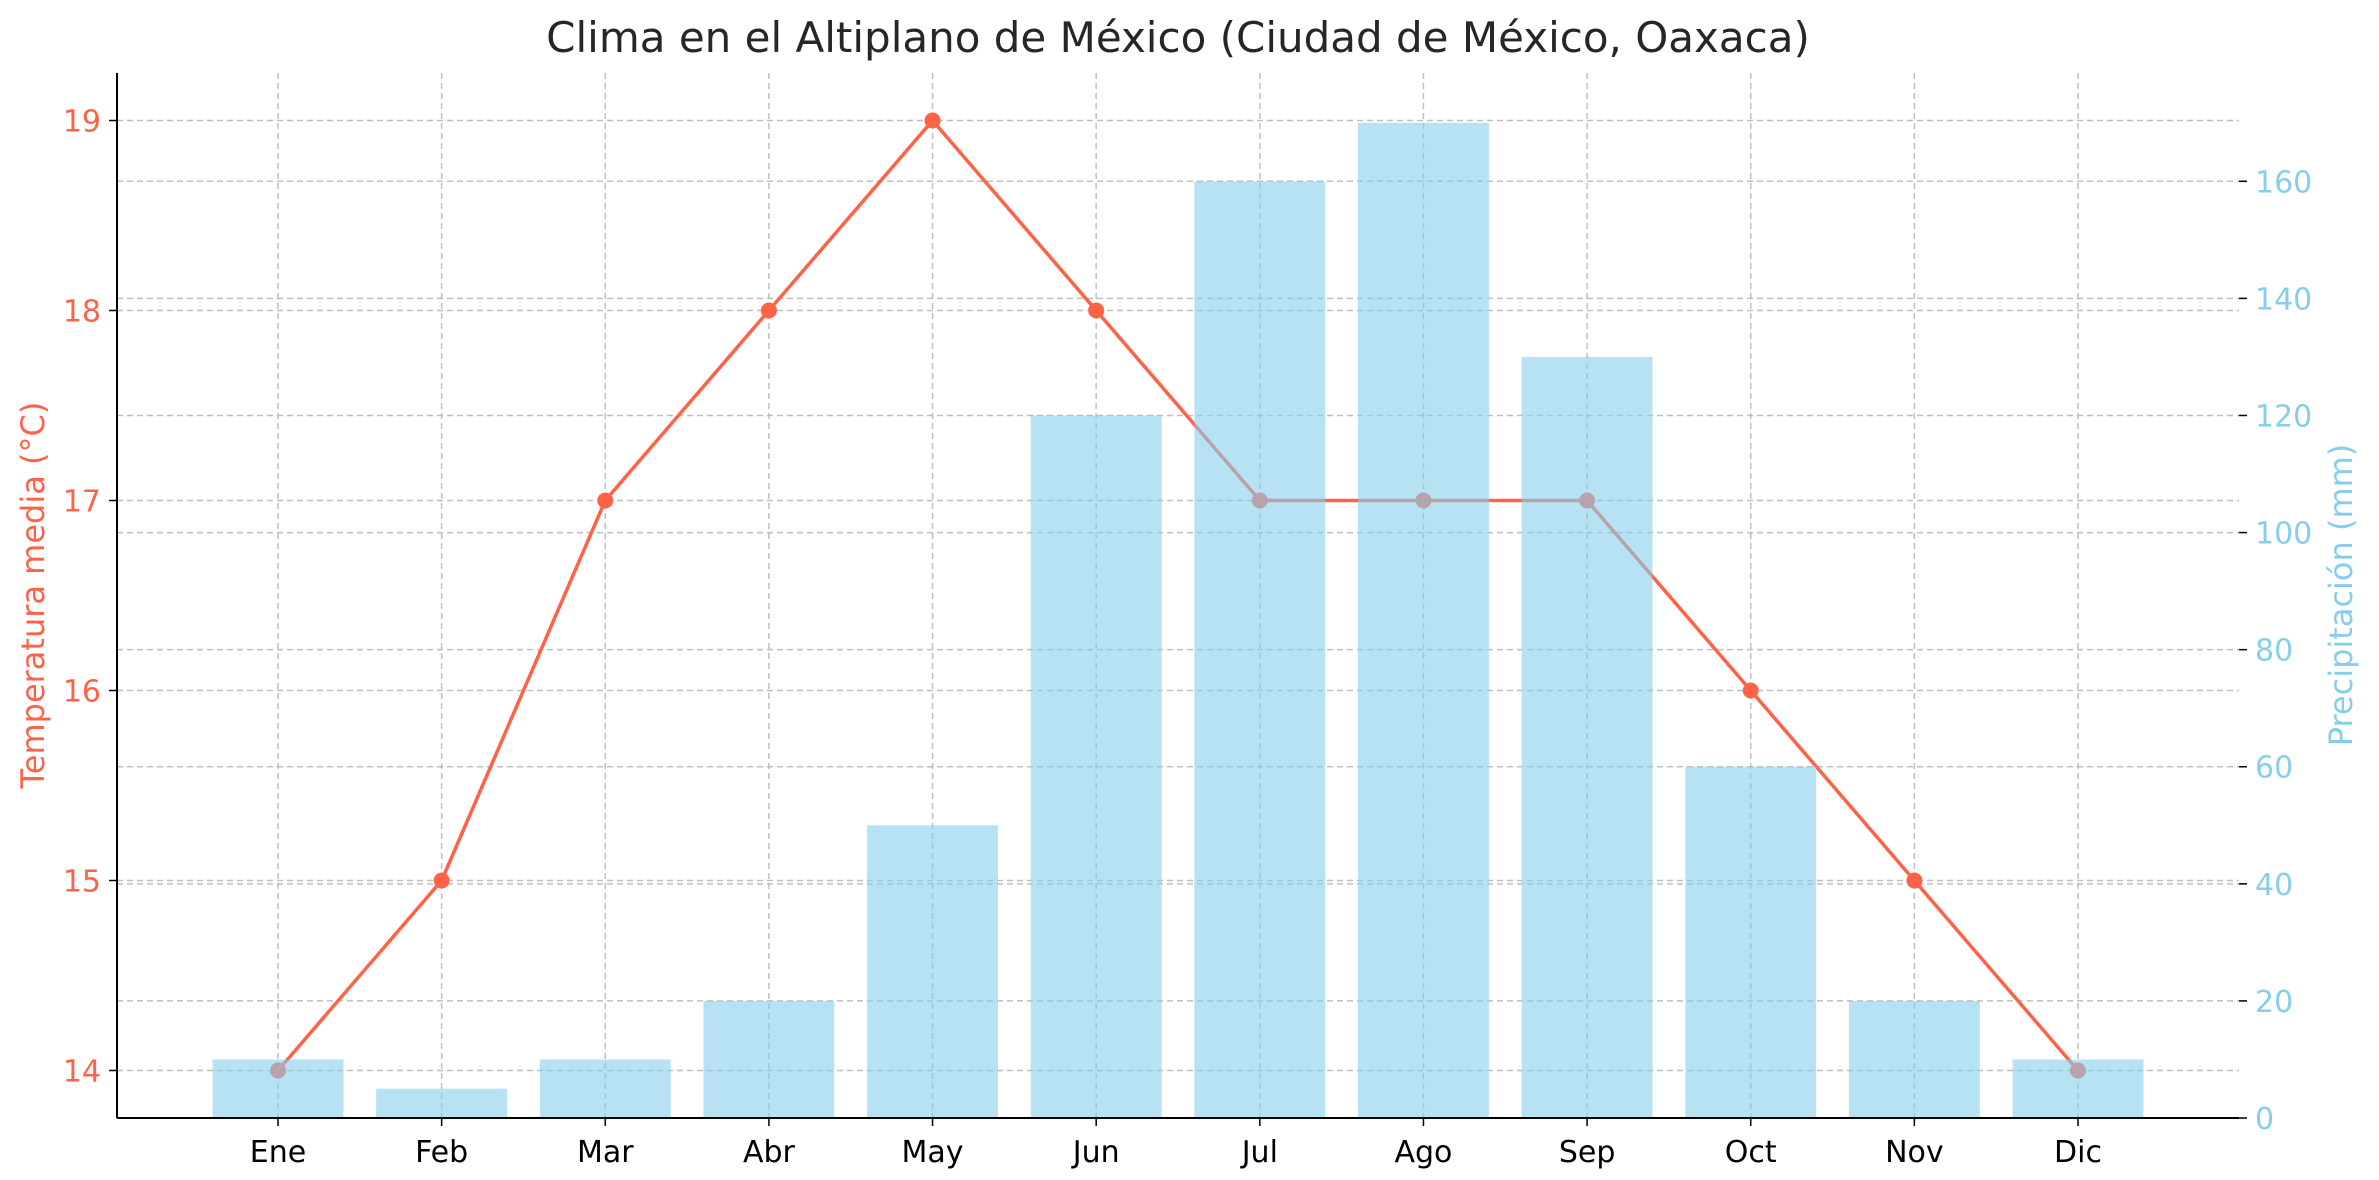 The height and width of the screenshot is (1180, 2379). Describe the element at coordinates (1095, 1152) in the screenshot. I see `x-tick-label: Jun` at that location.